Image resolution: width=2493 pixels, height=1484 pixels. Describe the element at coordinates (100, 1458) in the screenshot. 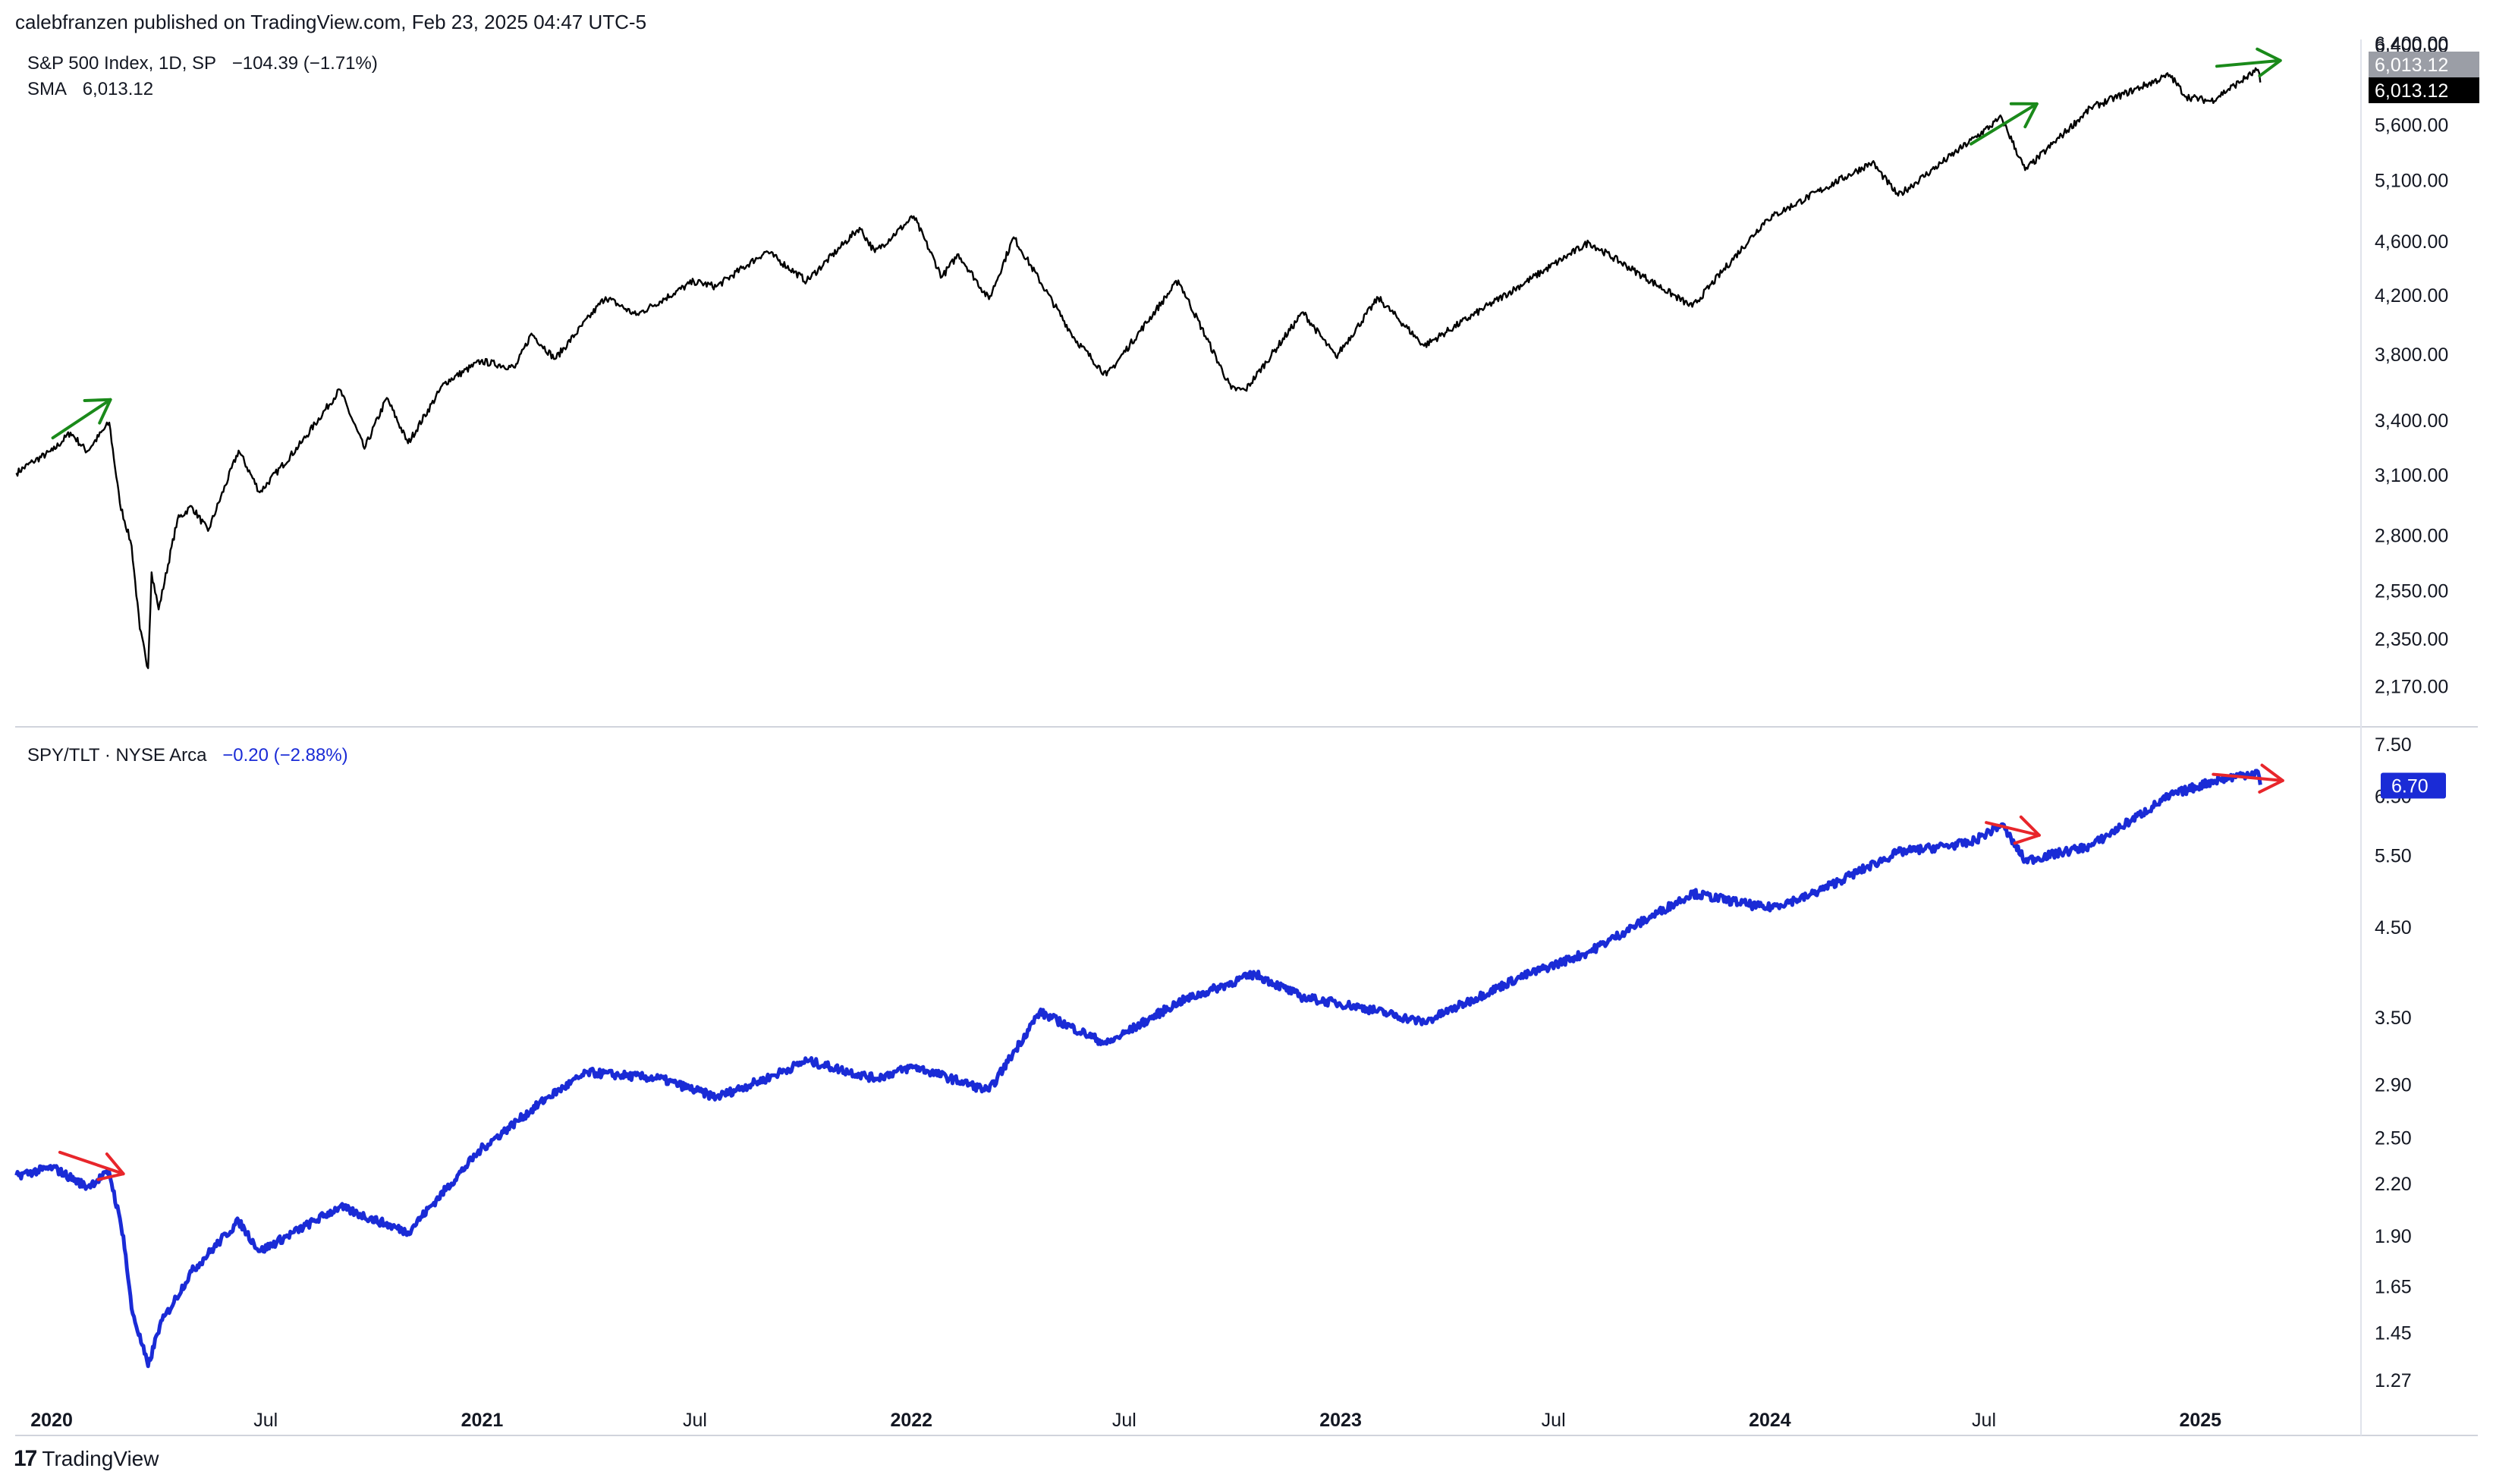

I see `tradingview-brand: TradingView` at that location.